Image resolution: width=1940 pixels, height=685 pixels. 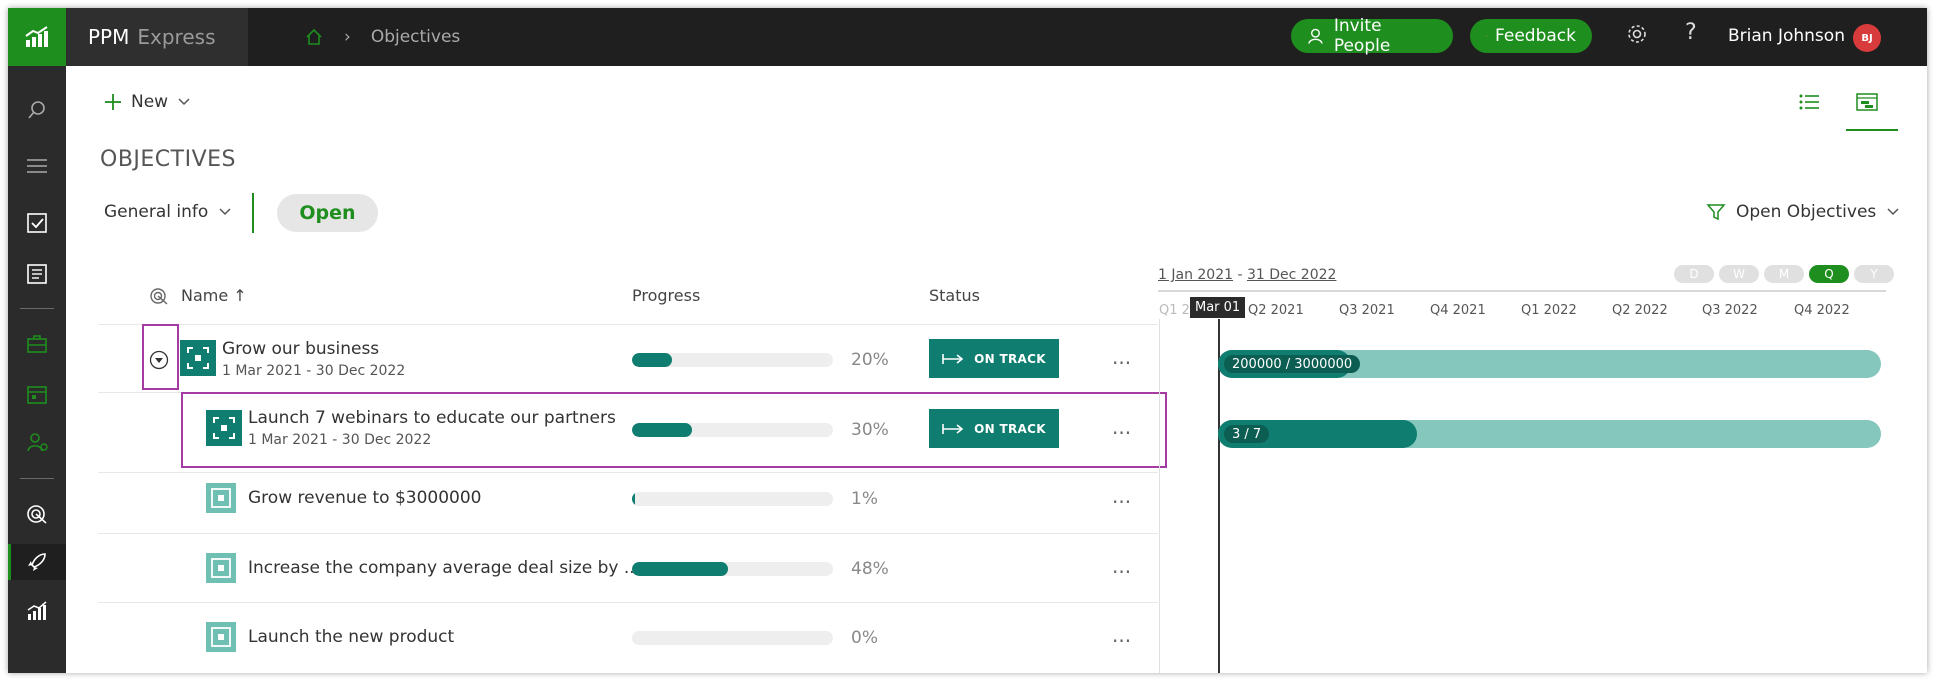 What do you see at coordinates (1716, 212) in the screenshot?
I see `filter-icon` at bounding box center [1716, 212].